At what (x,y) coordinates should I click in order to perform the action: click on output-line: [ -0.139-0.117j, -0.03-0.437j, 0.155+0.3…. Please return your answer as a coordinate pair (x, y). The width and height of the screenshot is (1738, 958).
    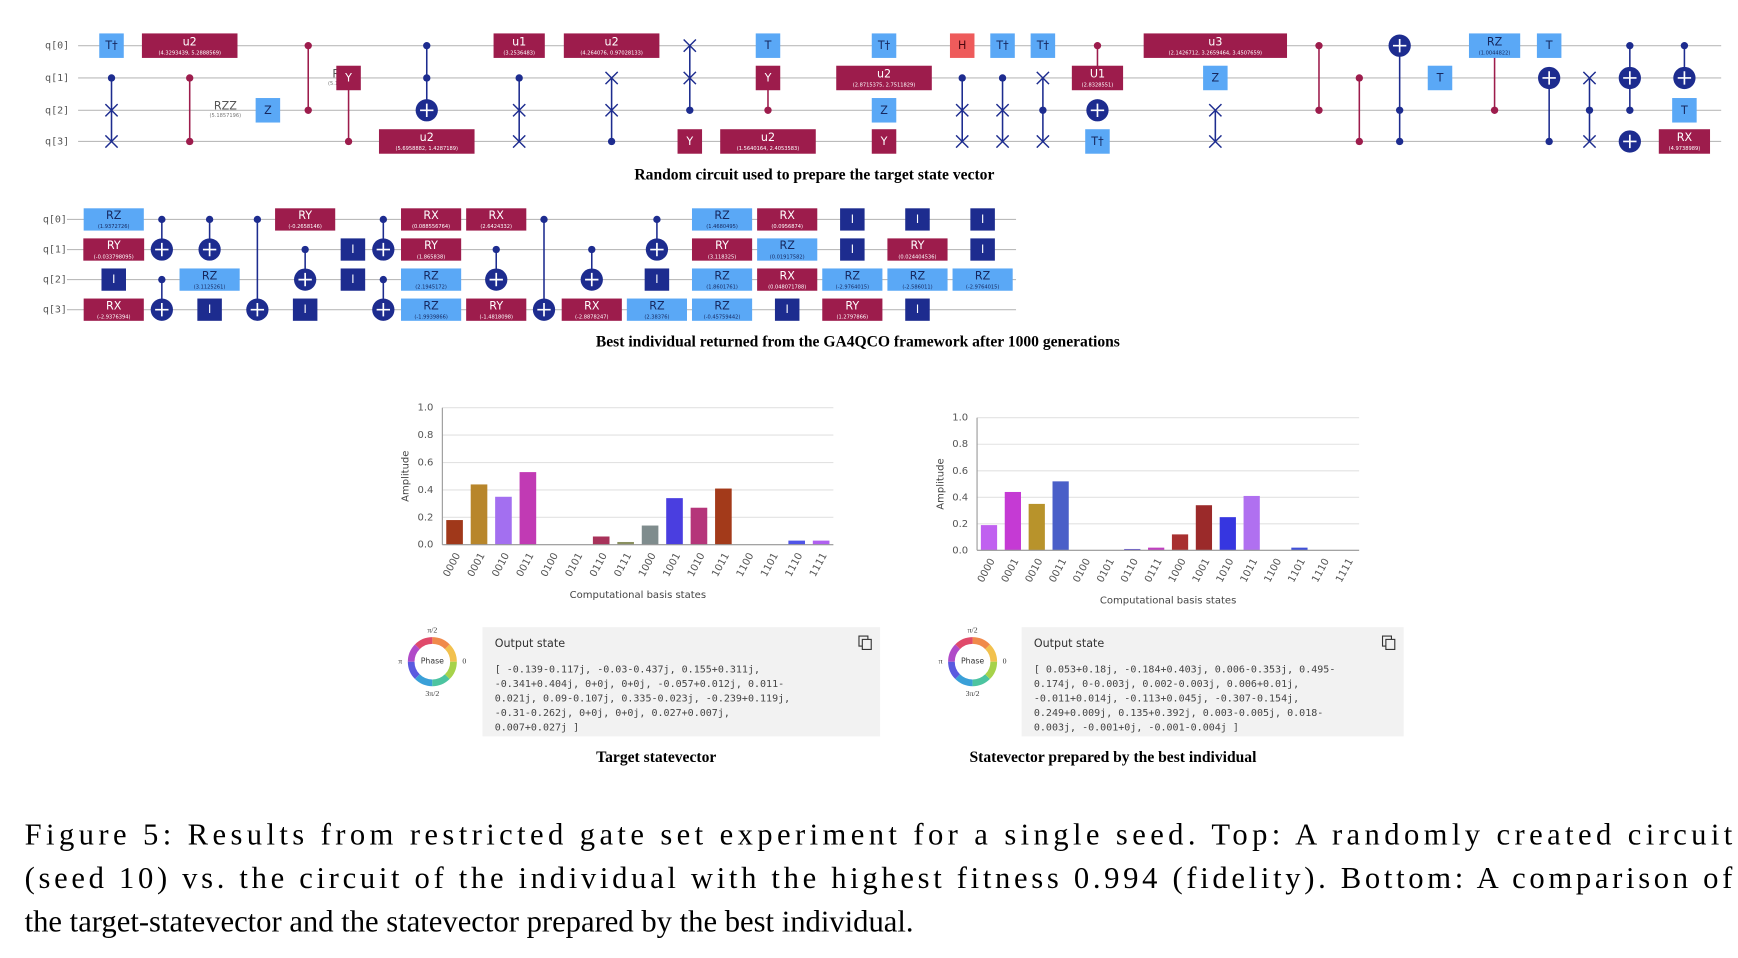
    Looking at the image, I should click on (627, 669).